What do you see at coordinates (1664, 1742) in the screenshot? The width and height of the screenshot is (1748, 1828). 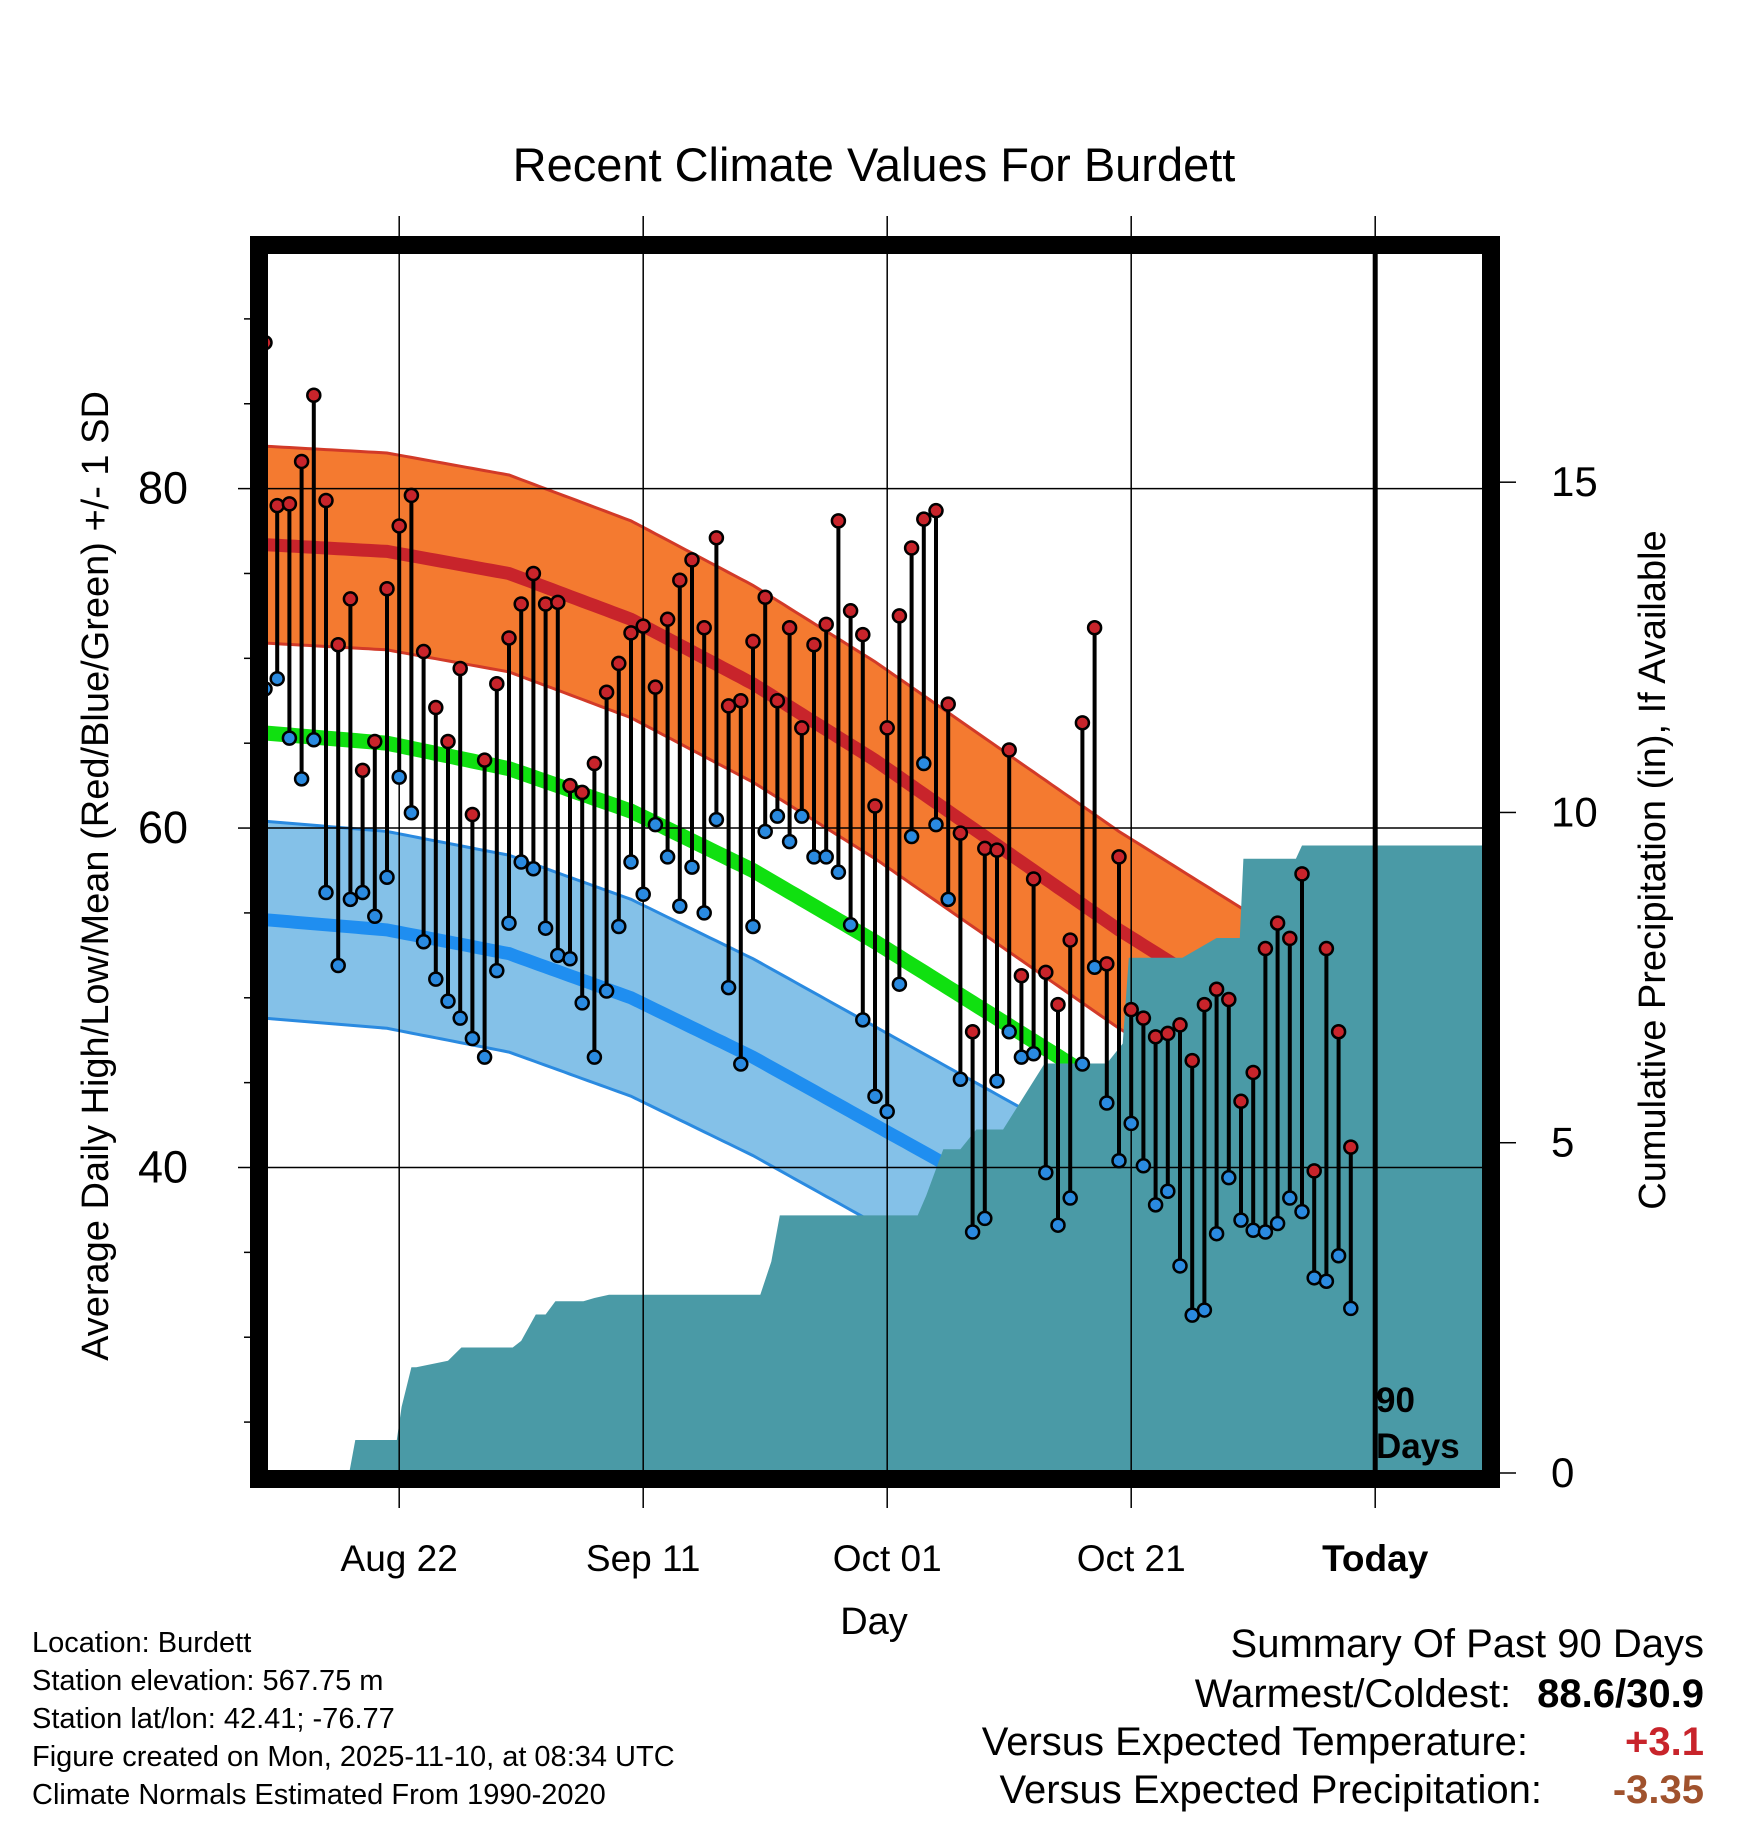 I see `temp-value: +3.1` at bounding box center [1664, 1742].